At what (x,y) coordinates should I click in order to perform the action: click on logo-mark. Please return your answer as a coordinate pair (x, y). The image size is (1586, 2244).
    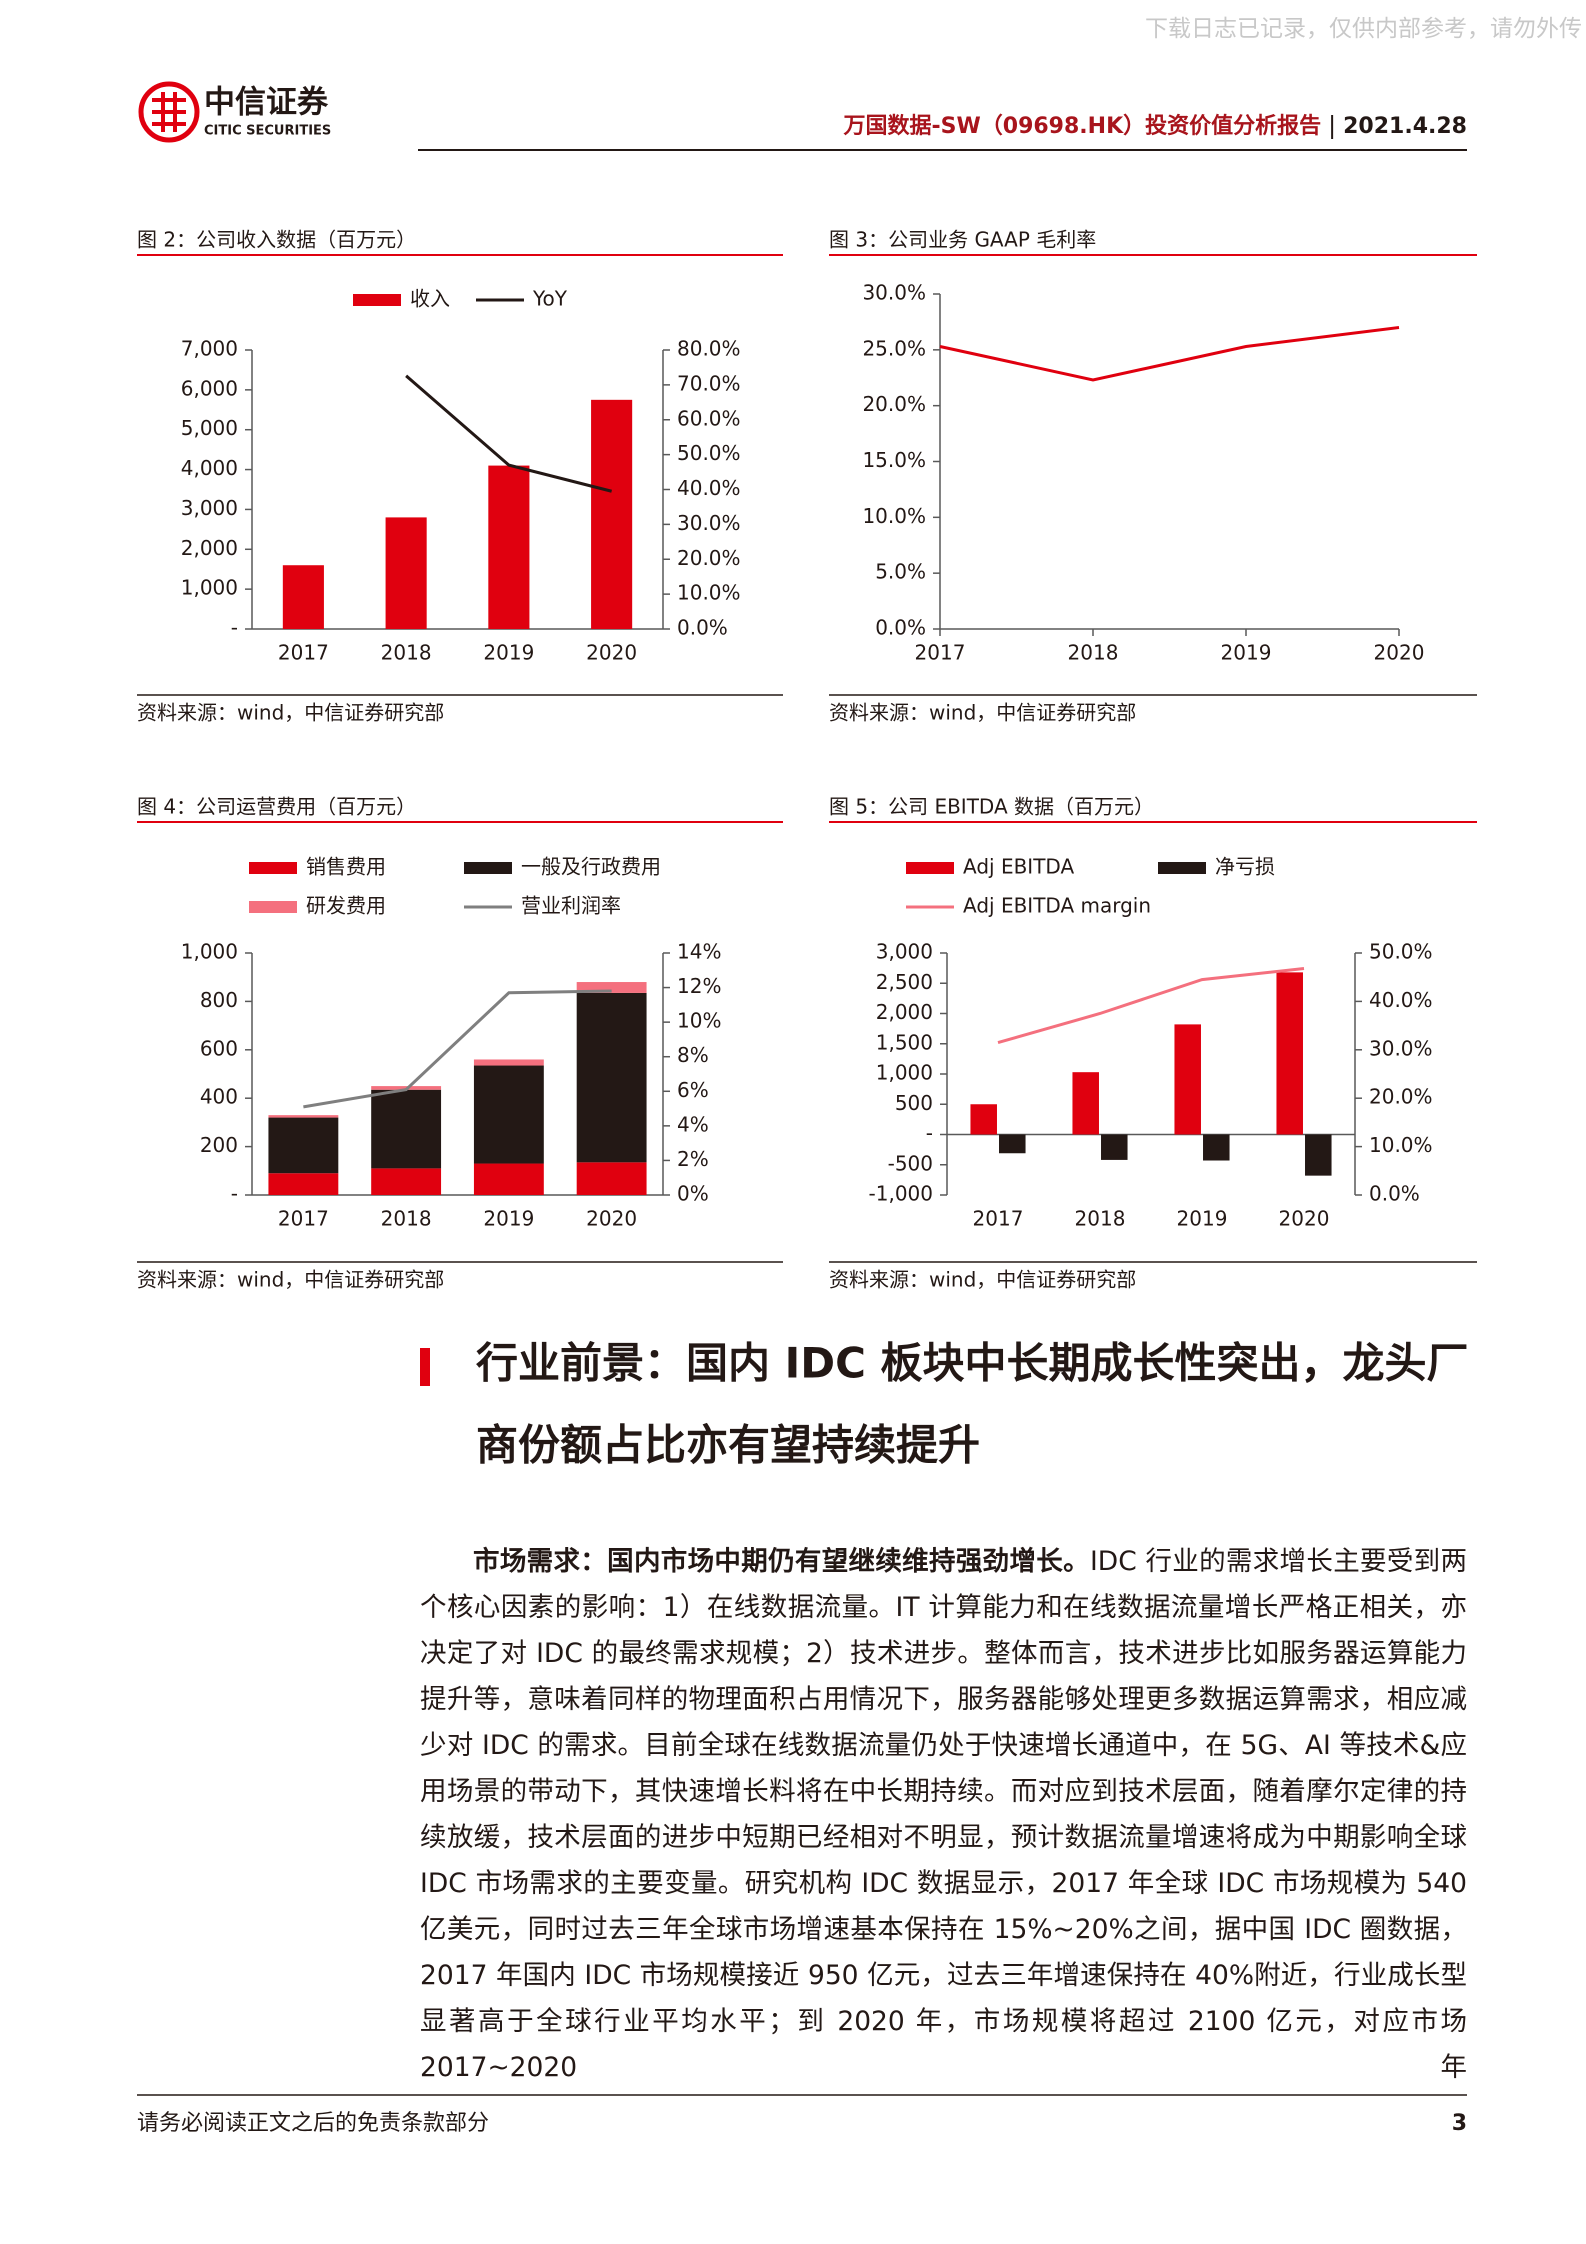
    Looking at the image, I should click on (169, 112).